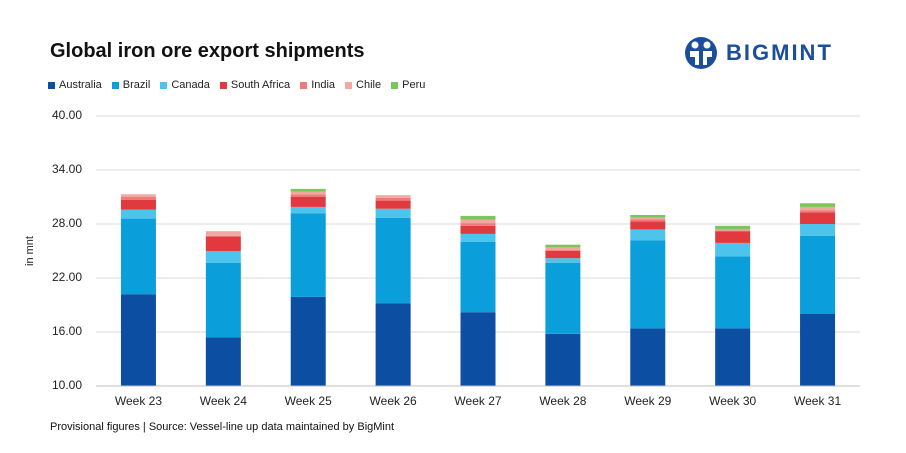 The width and height of the screenshot is (906, 453). I want to click on y-tick-label: 10.00, so click(67, 385).